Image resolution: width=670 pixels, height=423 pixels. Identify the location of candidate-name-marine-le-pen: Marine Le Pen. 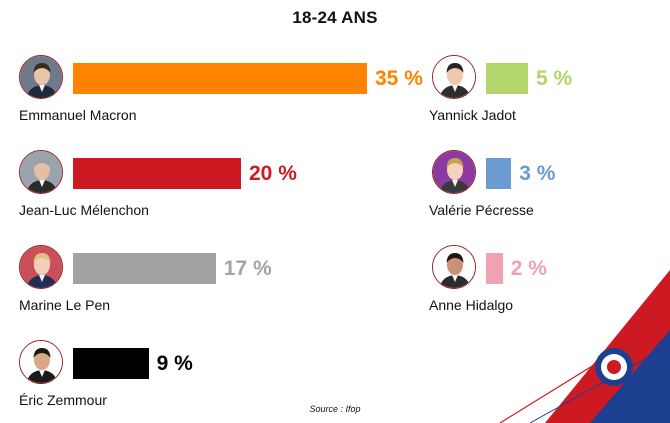
(65, 305).